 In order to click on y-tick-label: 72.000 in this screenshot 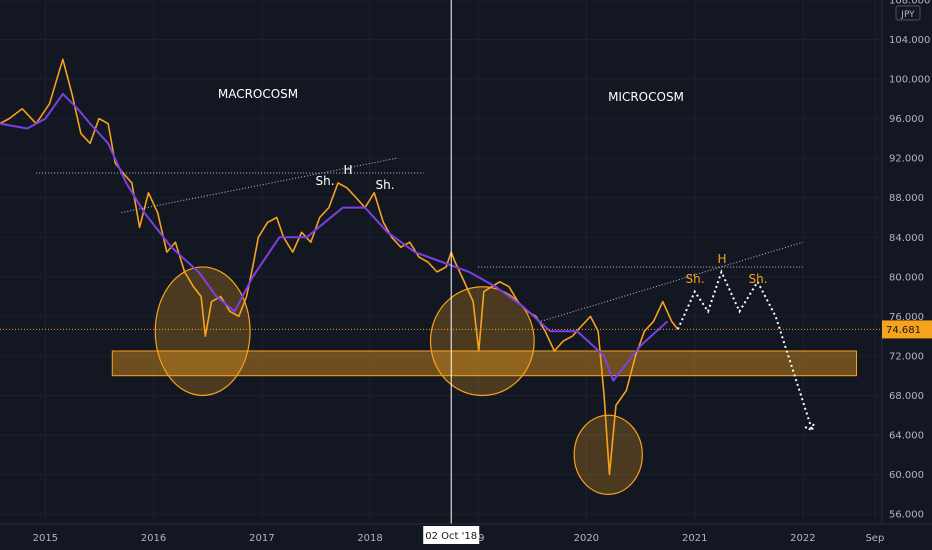, I will do `click(906, 356)`.